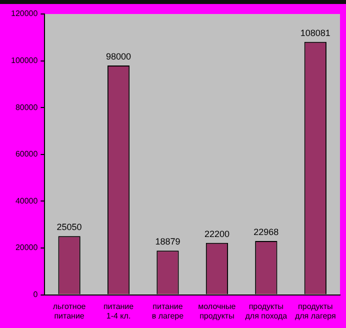  Describe the element at coordinates (24, 61) in the screenshot. I see `y-tick-label: 100000` at that location.